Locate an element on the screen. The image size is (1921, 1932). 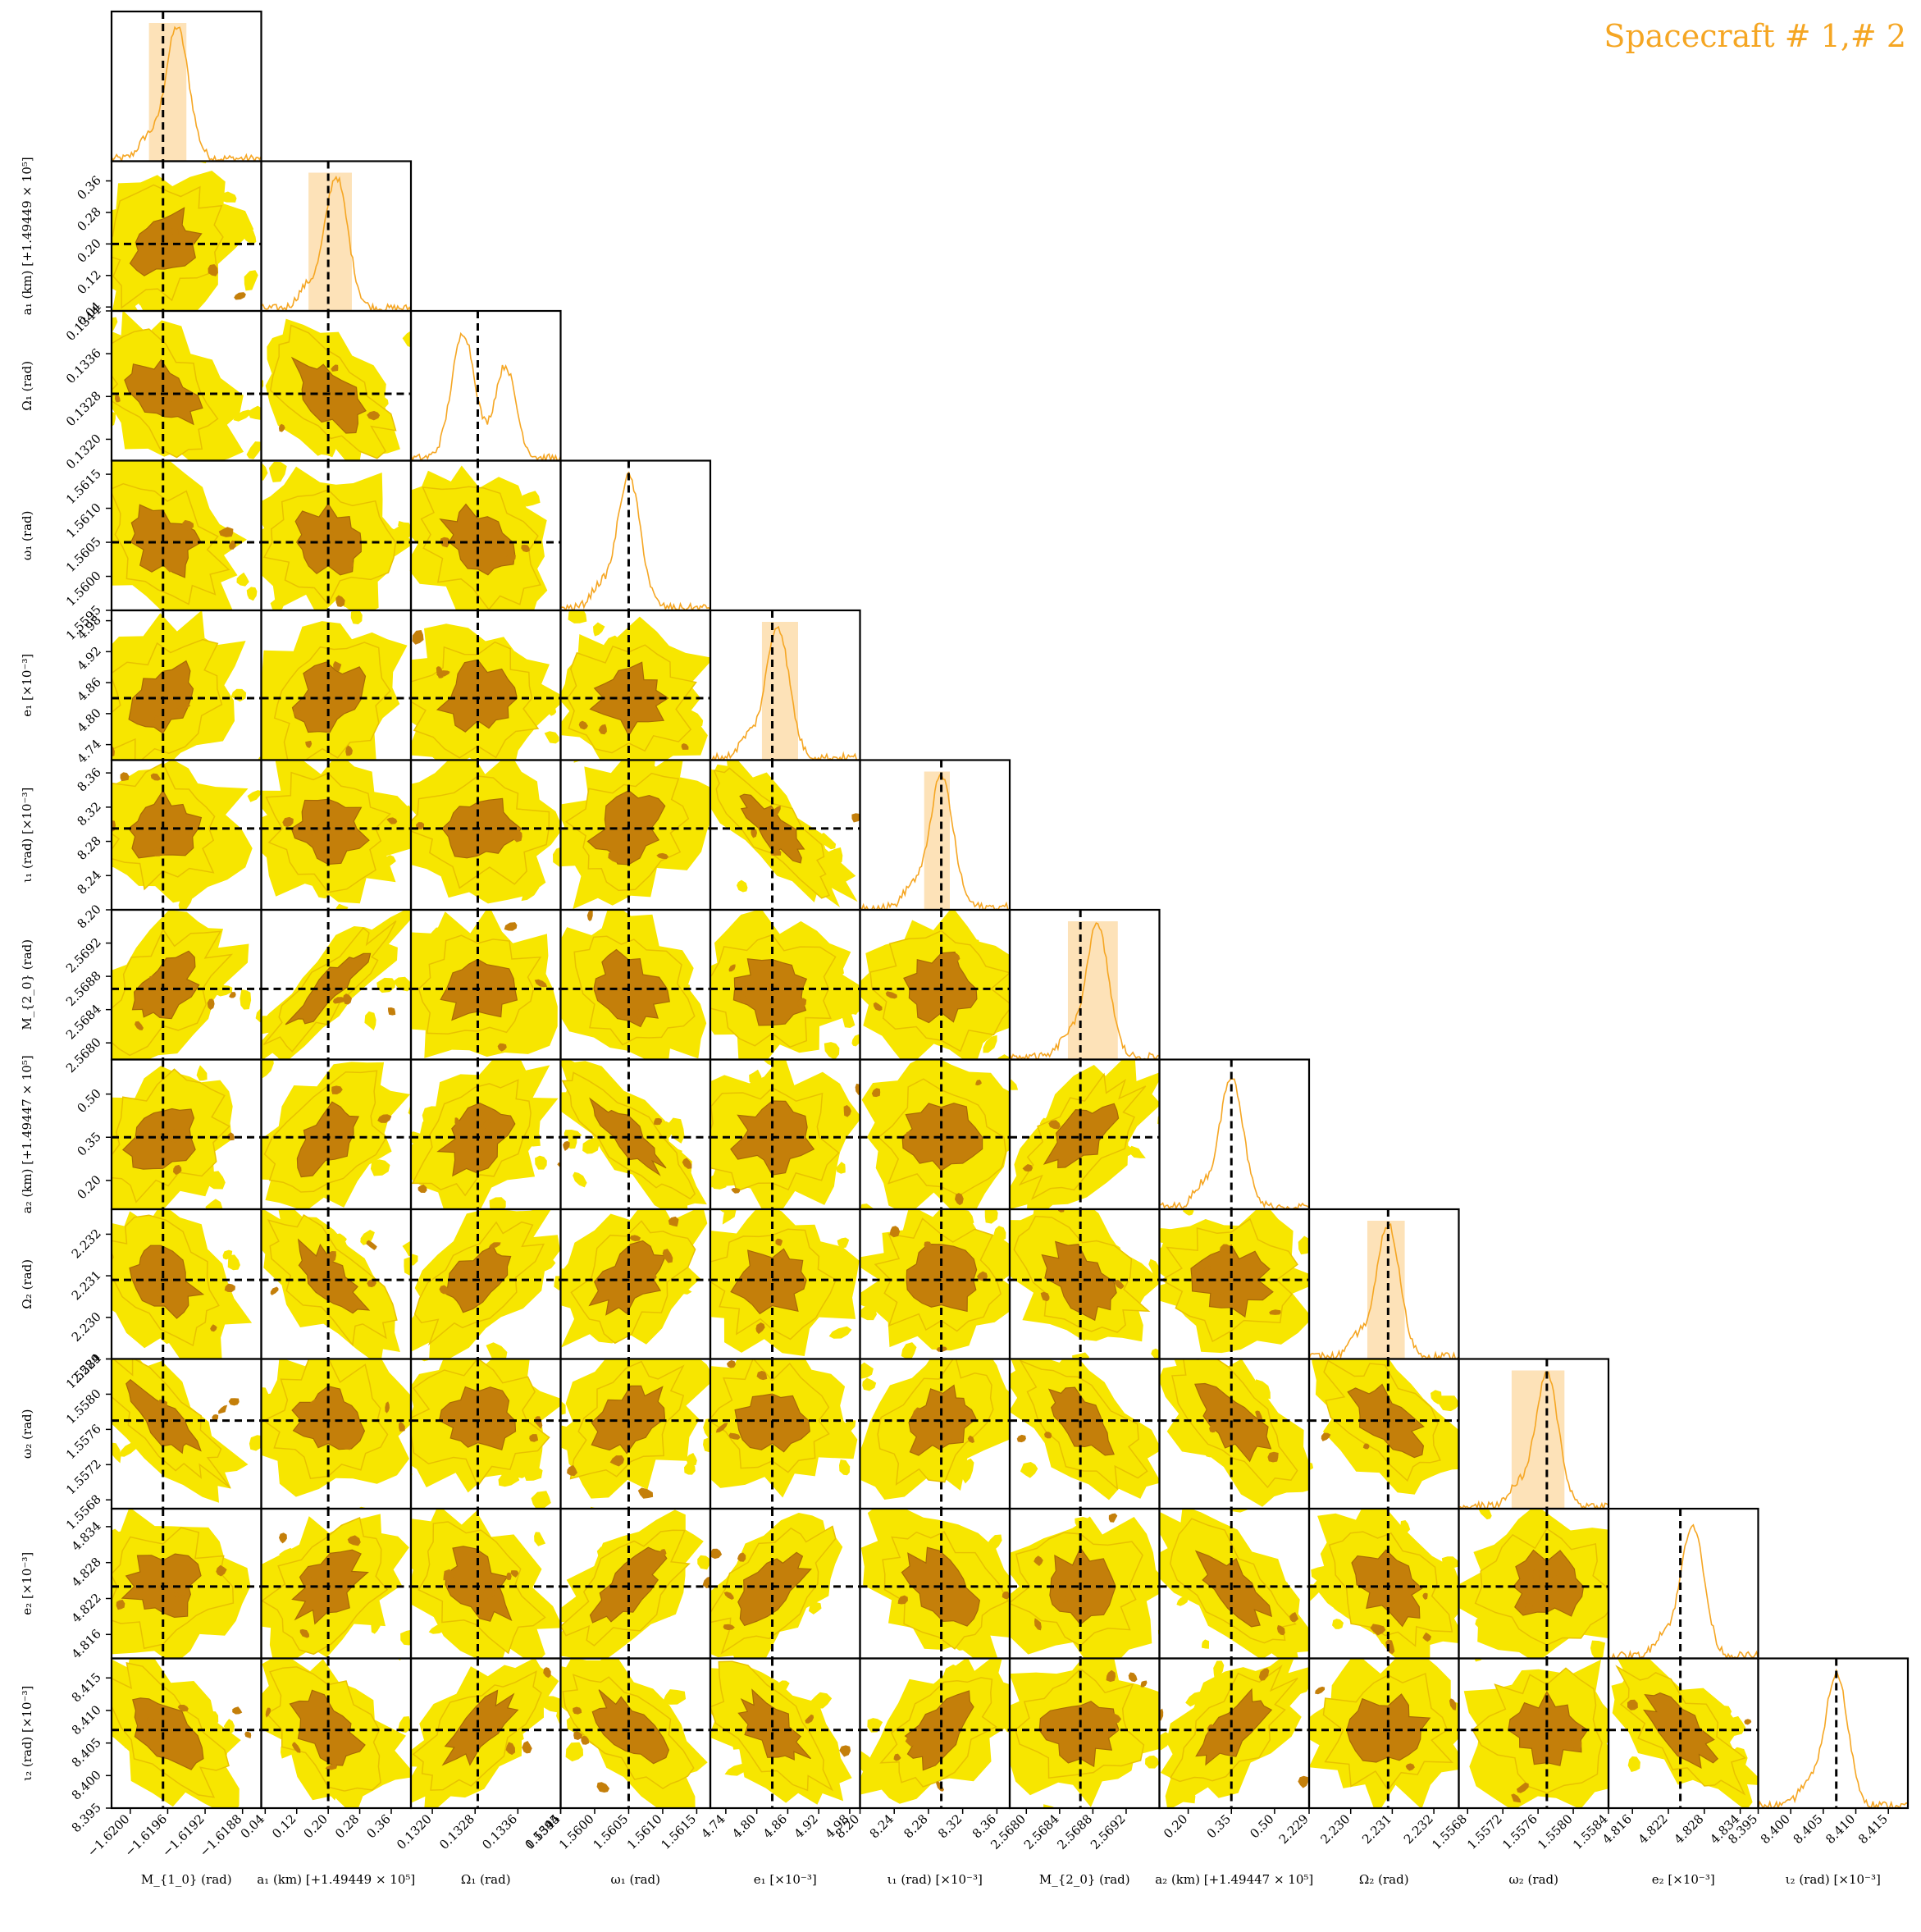
panel-e2-omega1 is located at coordinates (635, 1584).